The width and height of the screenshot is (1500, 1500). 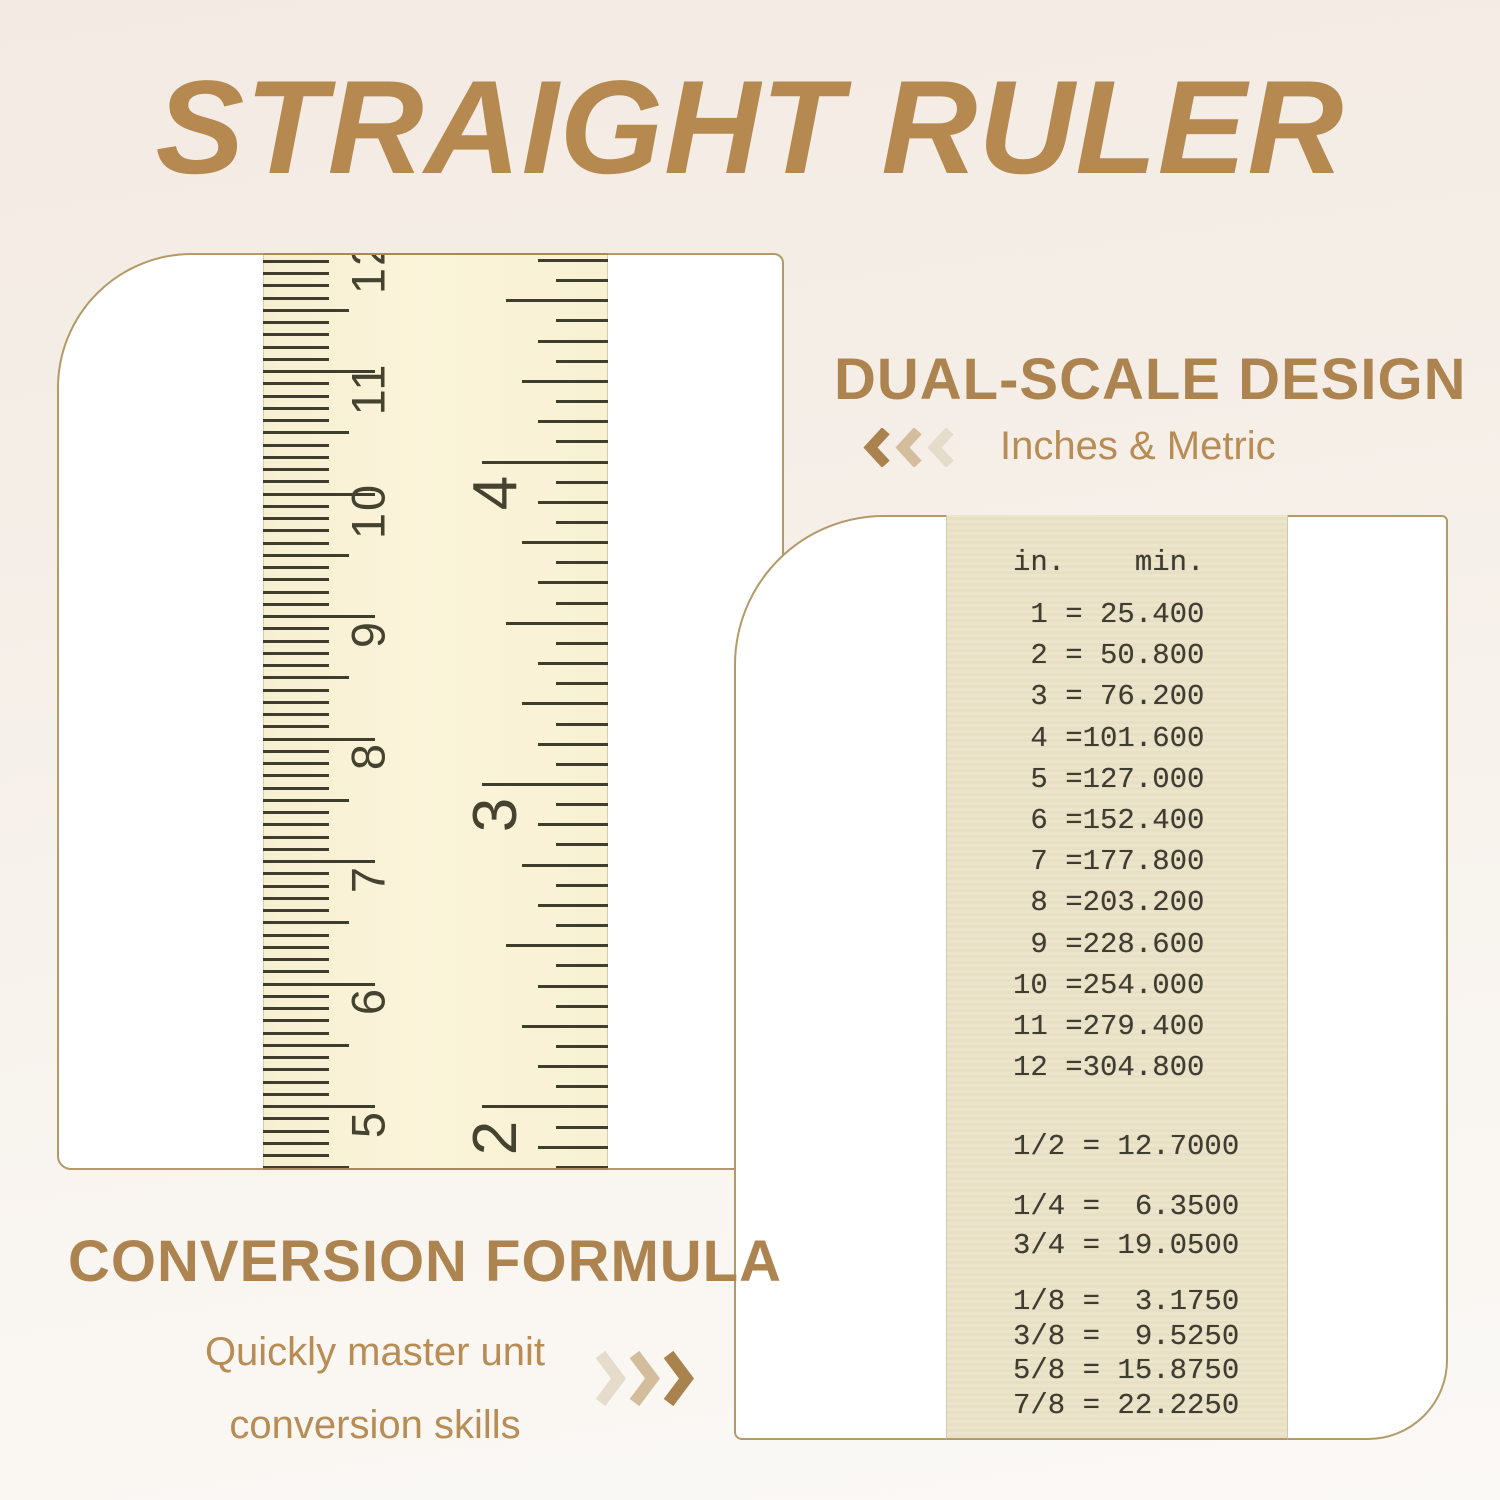 What do you see at coordinates (908, 447) in the screenshot?
I see `chevron-left-icon` at bounding box center [908, 447].